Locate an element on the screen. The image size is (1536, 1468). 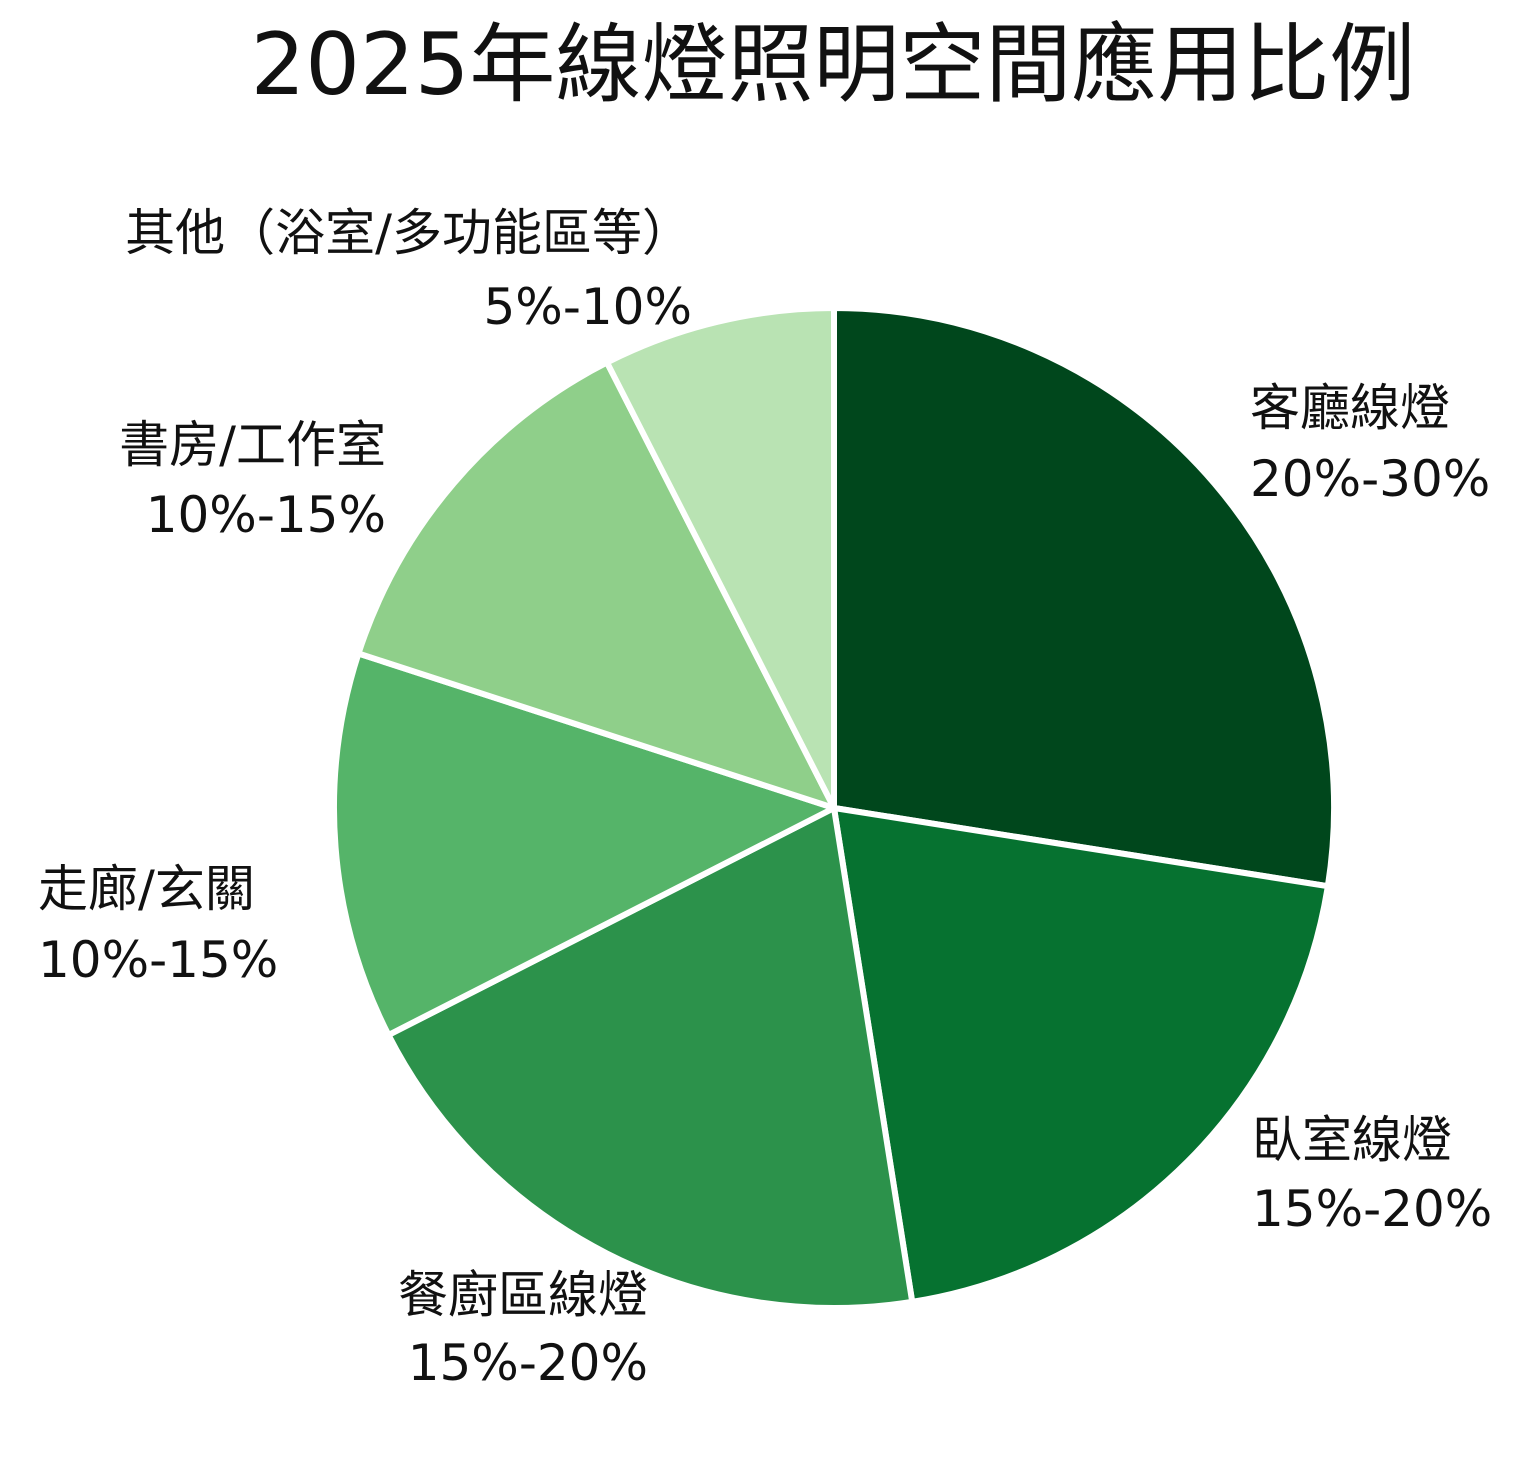
slice-name-label: 其他（浴室/多功能區等） is located at coordinates (408, 233).